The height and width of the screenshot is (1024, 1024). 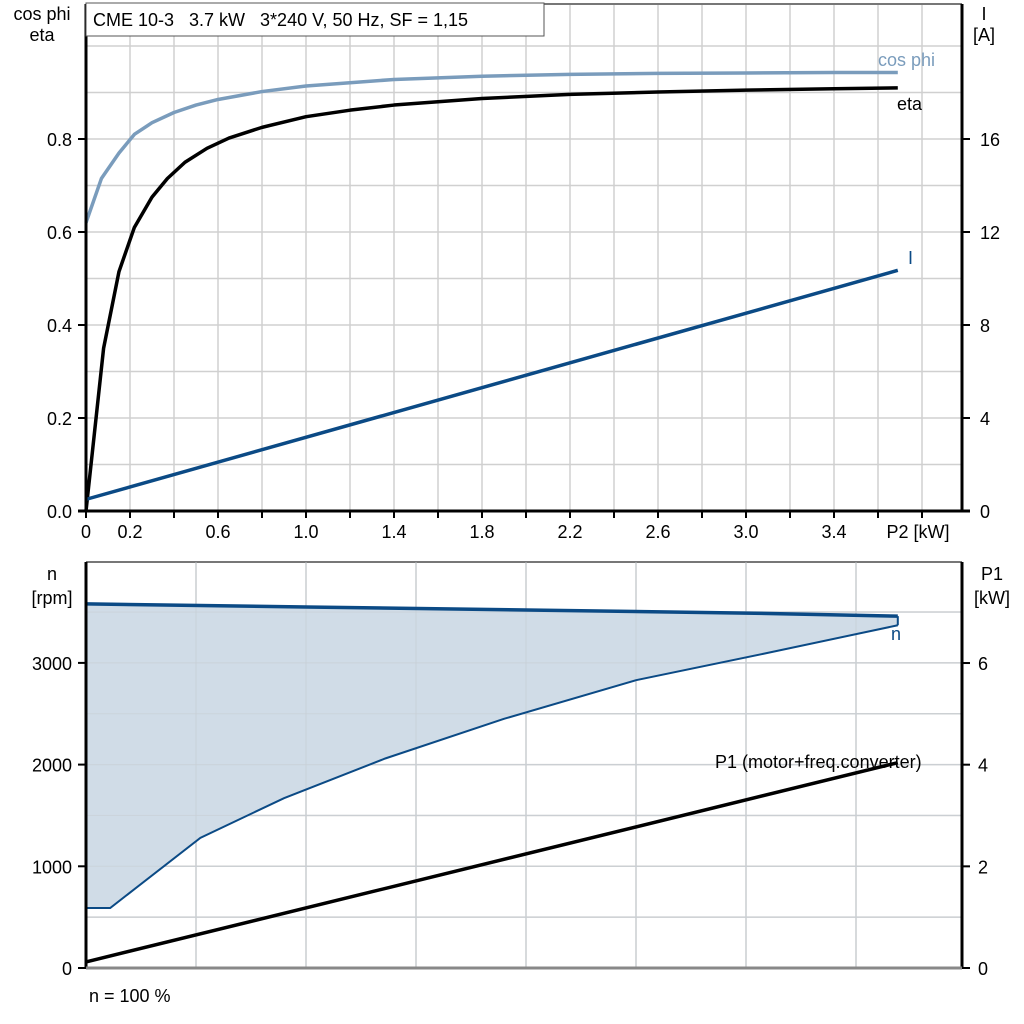 What do you see at coordinates (130, 996) in the screenshot?
I see `footer-speed-note: n = 100 %` at bounding box center [130, 996].